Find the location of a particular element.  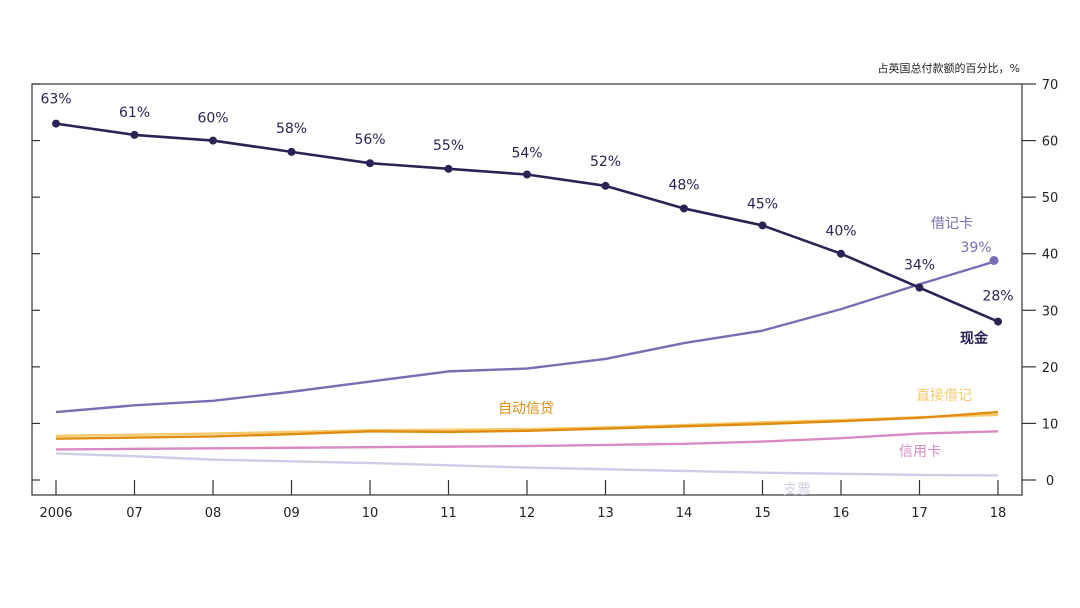

y-tick-label: 10 is located at coordinates (1050, 424).